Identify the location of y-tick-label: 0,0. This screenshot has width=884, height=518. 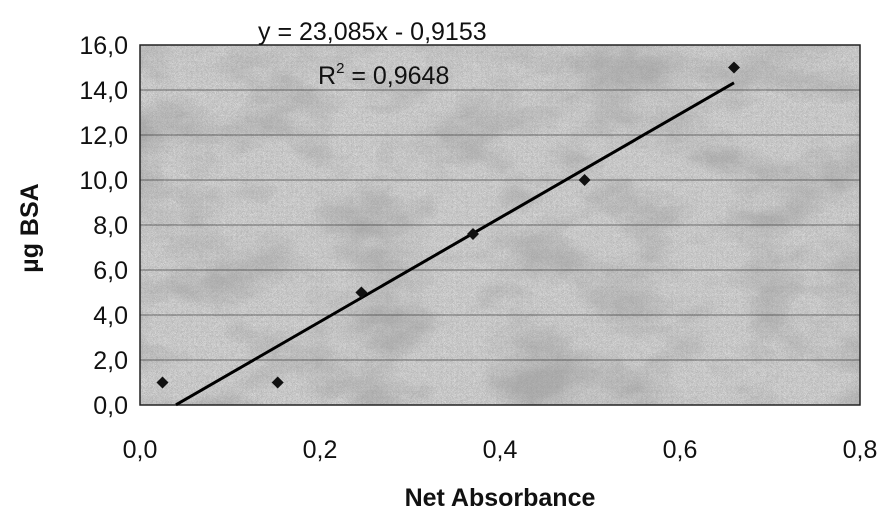
(110, 406).